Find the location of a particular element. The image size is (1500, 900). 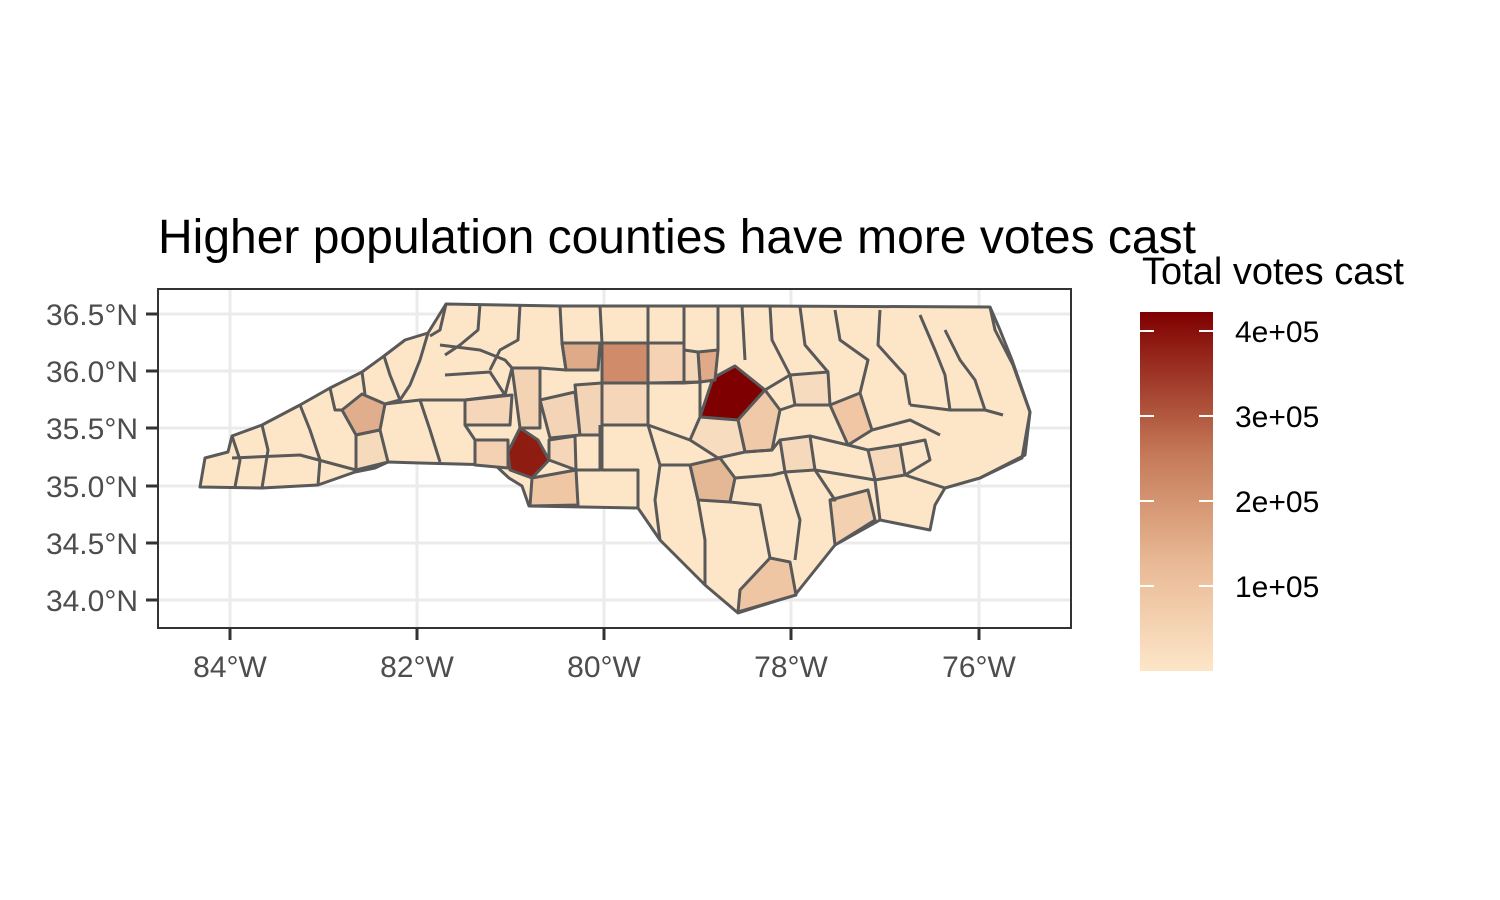

county-new-hanover-brunswick is located at coordinates (767, 585).